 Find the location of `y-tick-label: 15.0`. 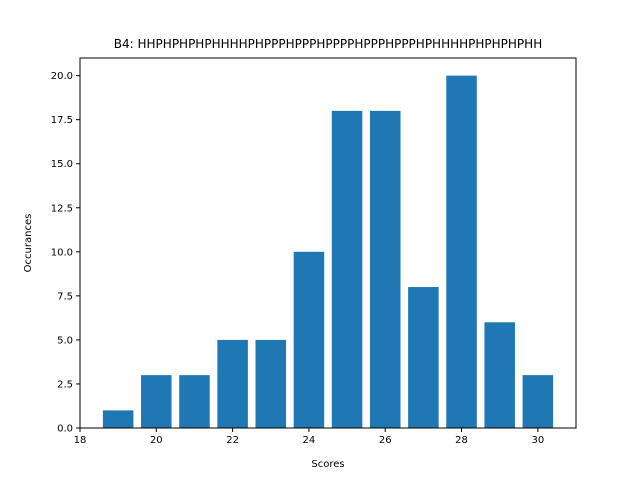

y-tick-label: 15.0 is located at coordinates (62, 164).